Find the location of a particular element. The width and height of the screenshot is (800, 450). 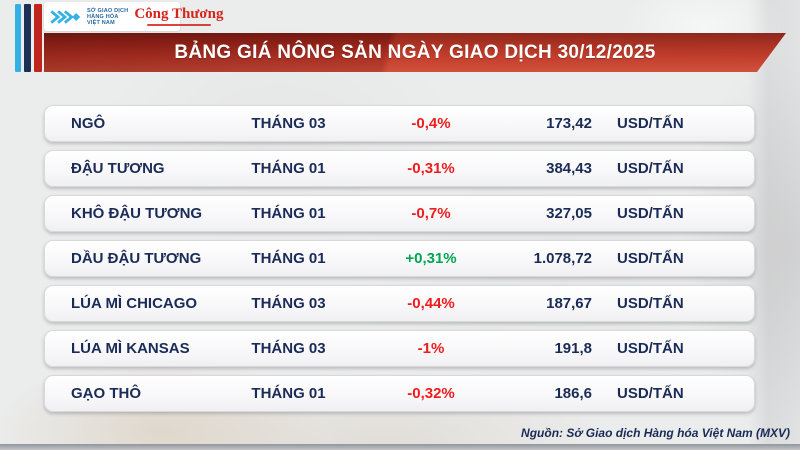

commodity-name: ĐẬU TƯƠNG is located at coordinates (118, 168).